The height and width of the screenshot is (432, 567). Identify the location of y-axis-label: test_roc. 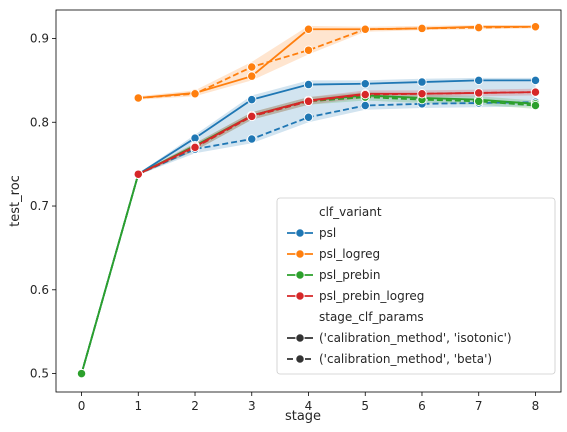
(15, 201).